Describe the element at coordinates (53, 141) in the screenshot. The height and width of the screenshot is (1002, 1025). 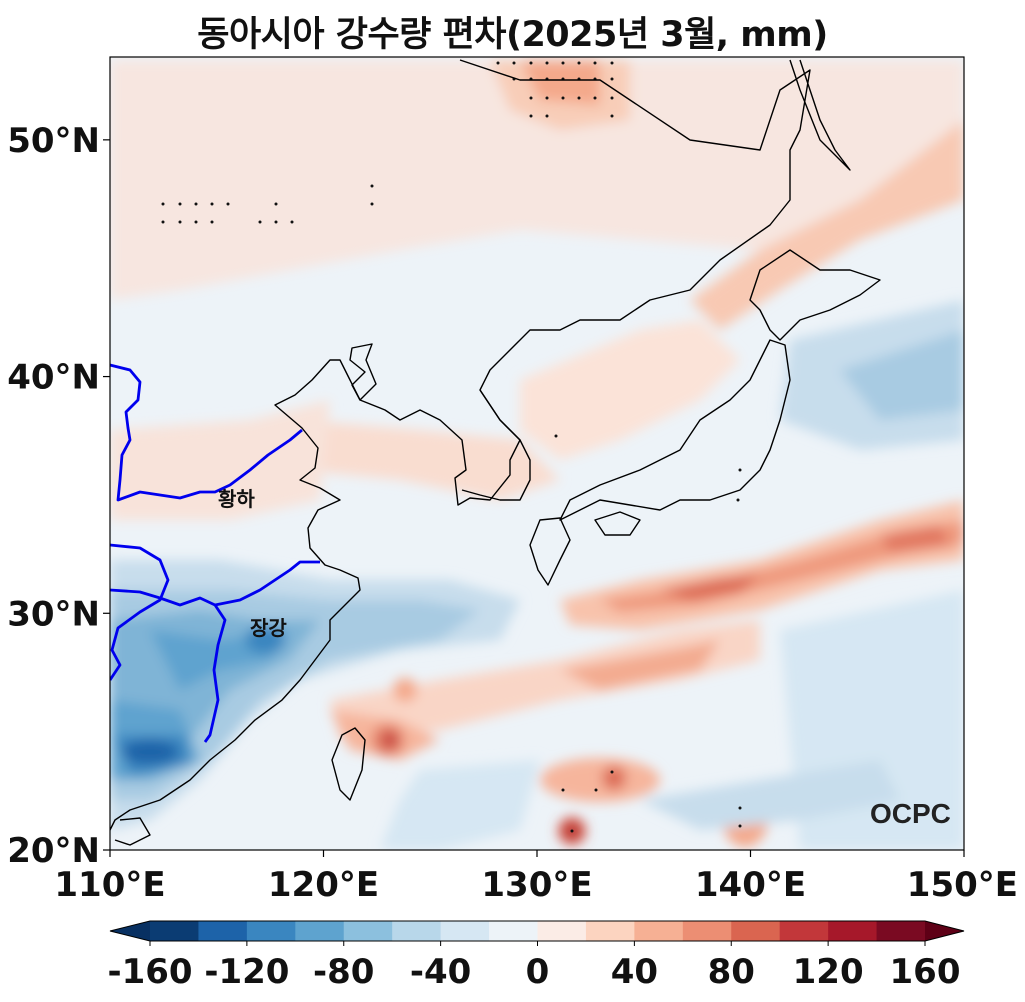
I see `y-tick-label: 50°N` at that location.